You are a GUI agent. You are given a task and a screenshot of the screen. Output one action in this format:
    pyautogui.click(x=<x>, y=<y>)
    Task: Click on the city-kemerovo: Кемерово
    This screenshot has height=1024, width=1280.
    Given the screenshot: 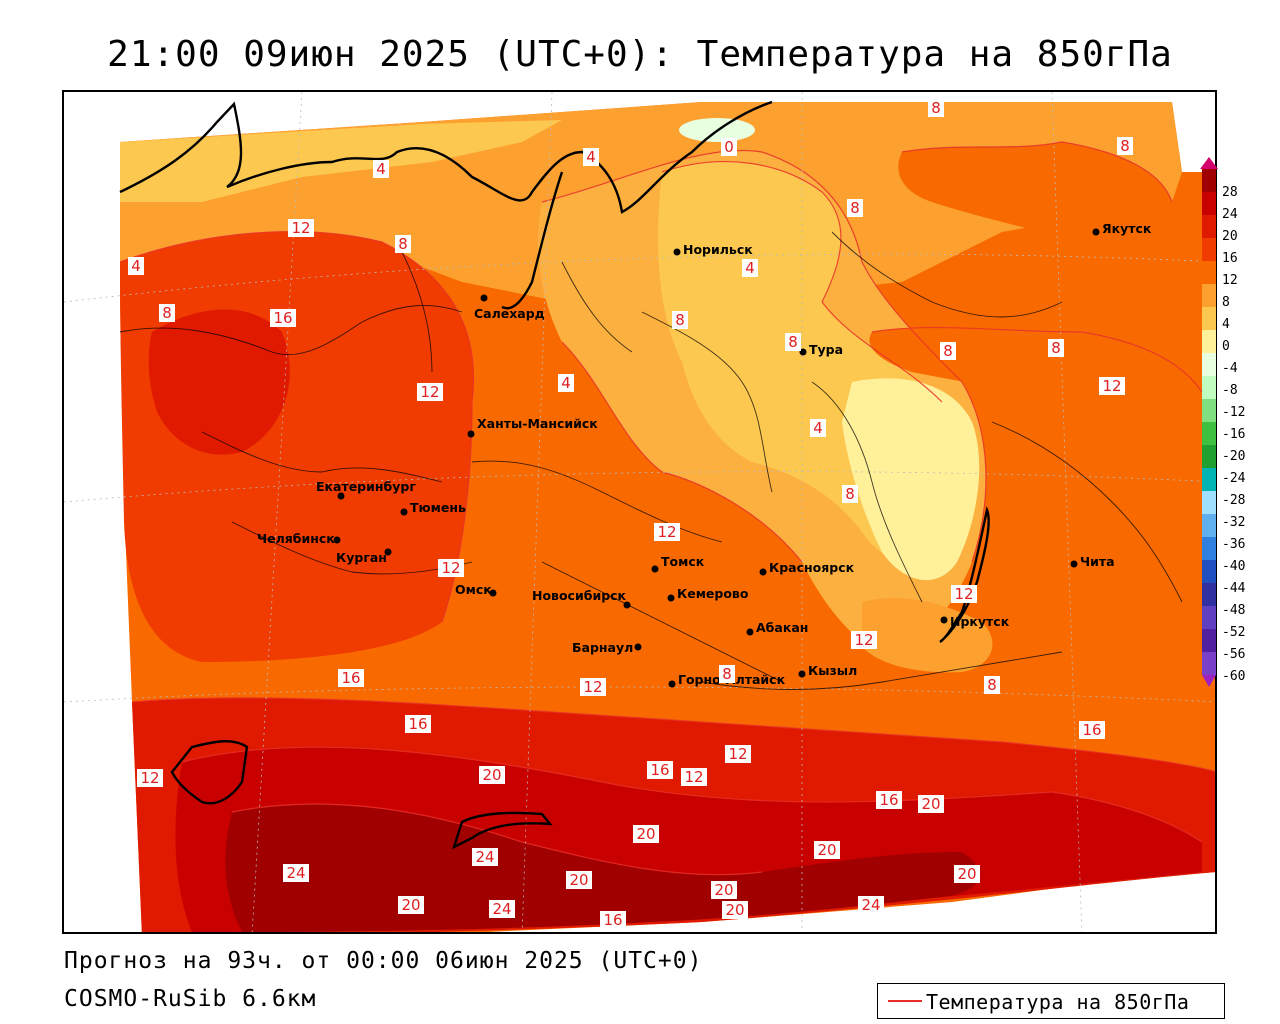 What is the action you would take?
    pyautogui.click(x=708, y=594)
    